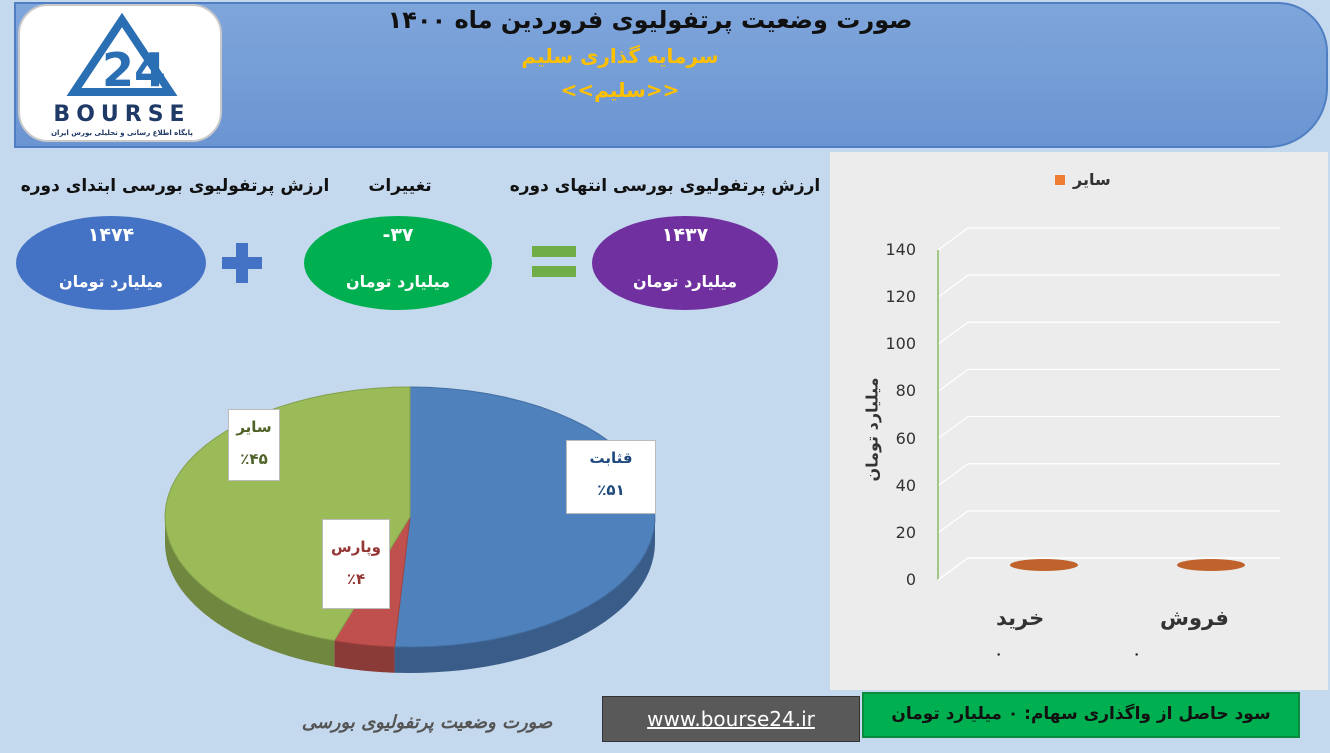 This screenshot has height=753, width=1330. Describe the element at coordinates (398, 281) in the screenshot. I see `change-value-unit: میلیارد تومان` at that location.